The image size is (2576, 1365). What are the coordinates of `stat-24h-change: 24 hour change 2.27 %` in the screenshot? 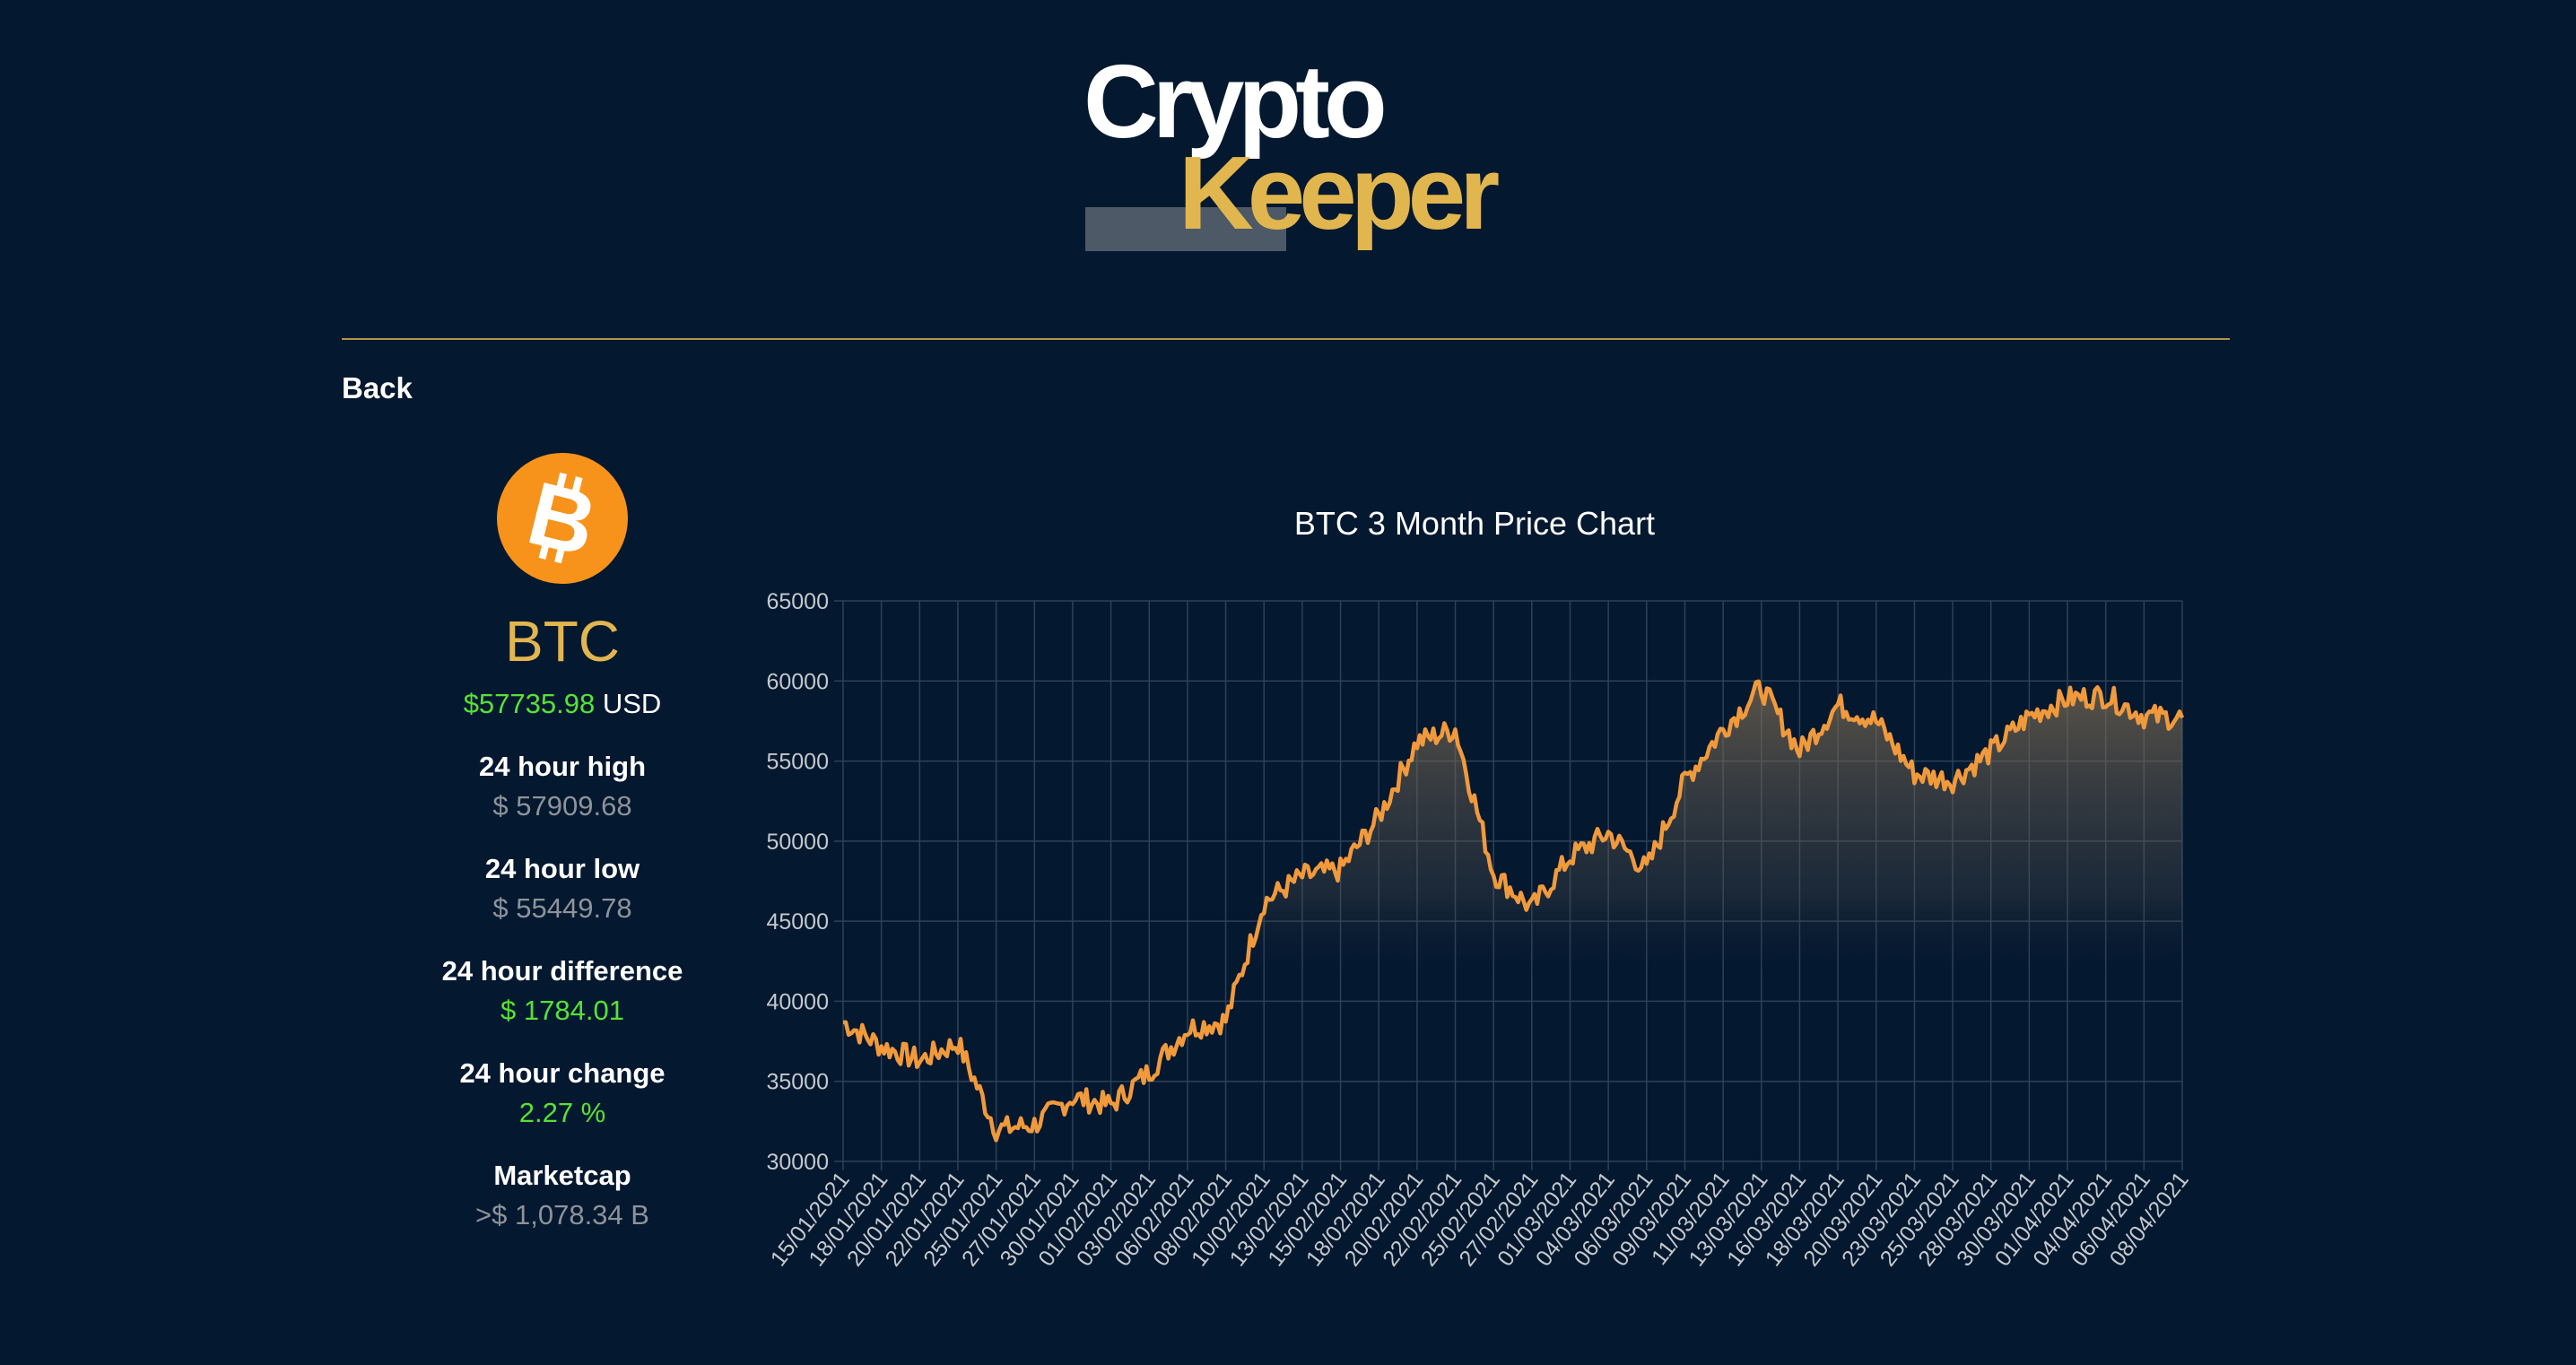 It's located at (562, 1092).